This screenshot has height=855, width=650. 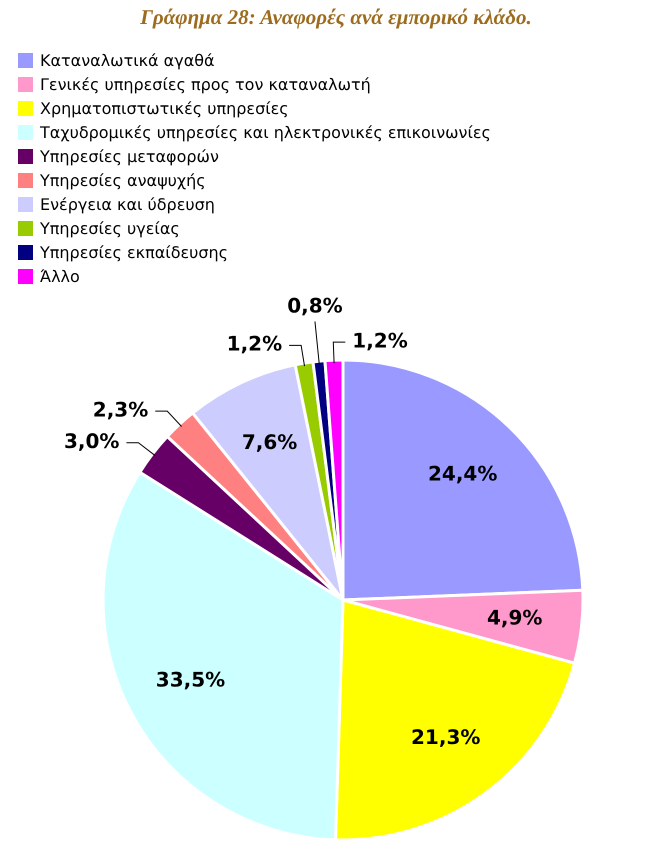 What do you see at coordinates (134, 252) in the screenshot?
I see `legend-label: Υπηρεσίες εκπαίδευσης` at bounding box center [134, 252].